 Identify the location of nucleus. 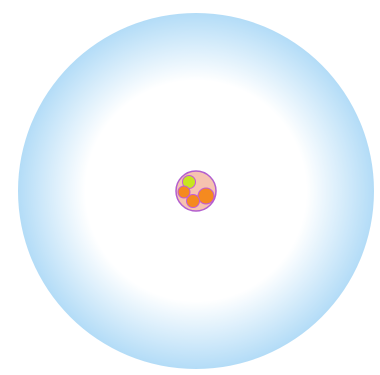
(196, 191).